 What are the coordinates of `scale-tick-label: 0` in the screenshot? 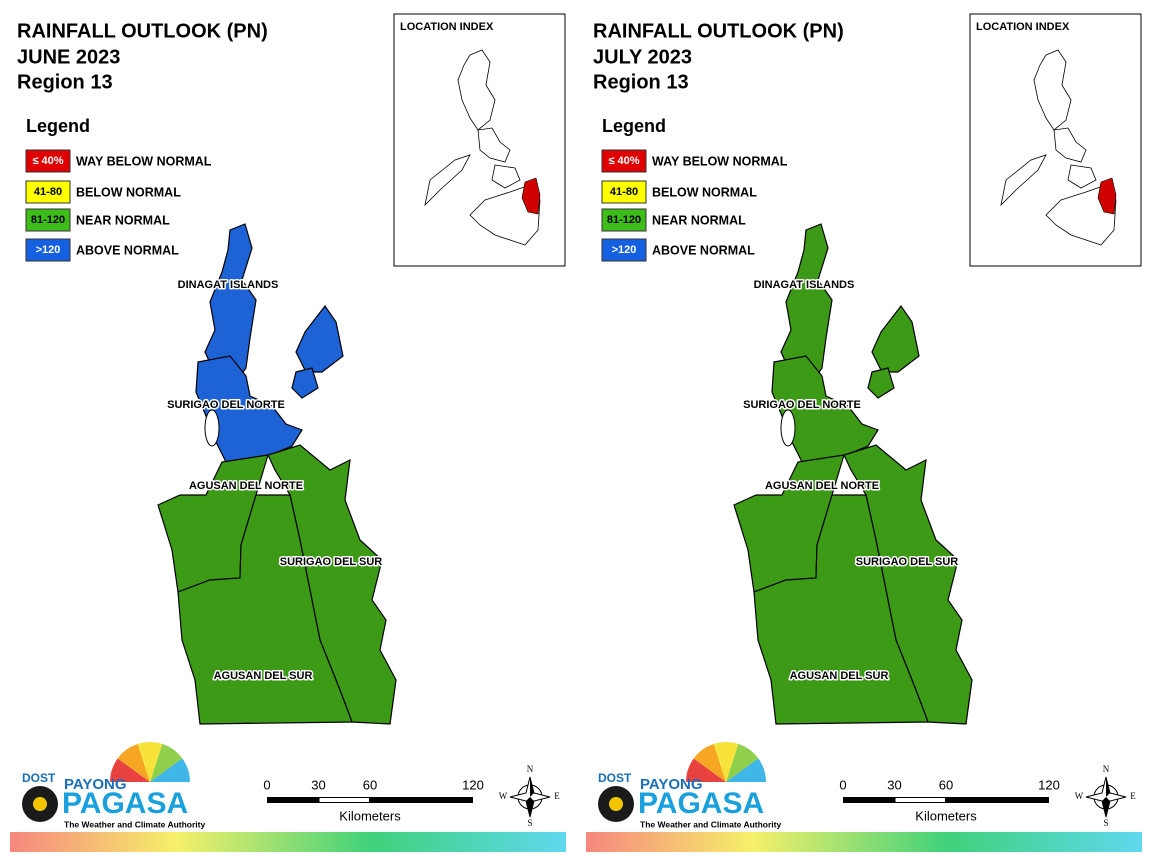 It's located at (266, 784).